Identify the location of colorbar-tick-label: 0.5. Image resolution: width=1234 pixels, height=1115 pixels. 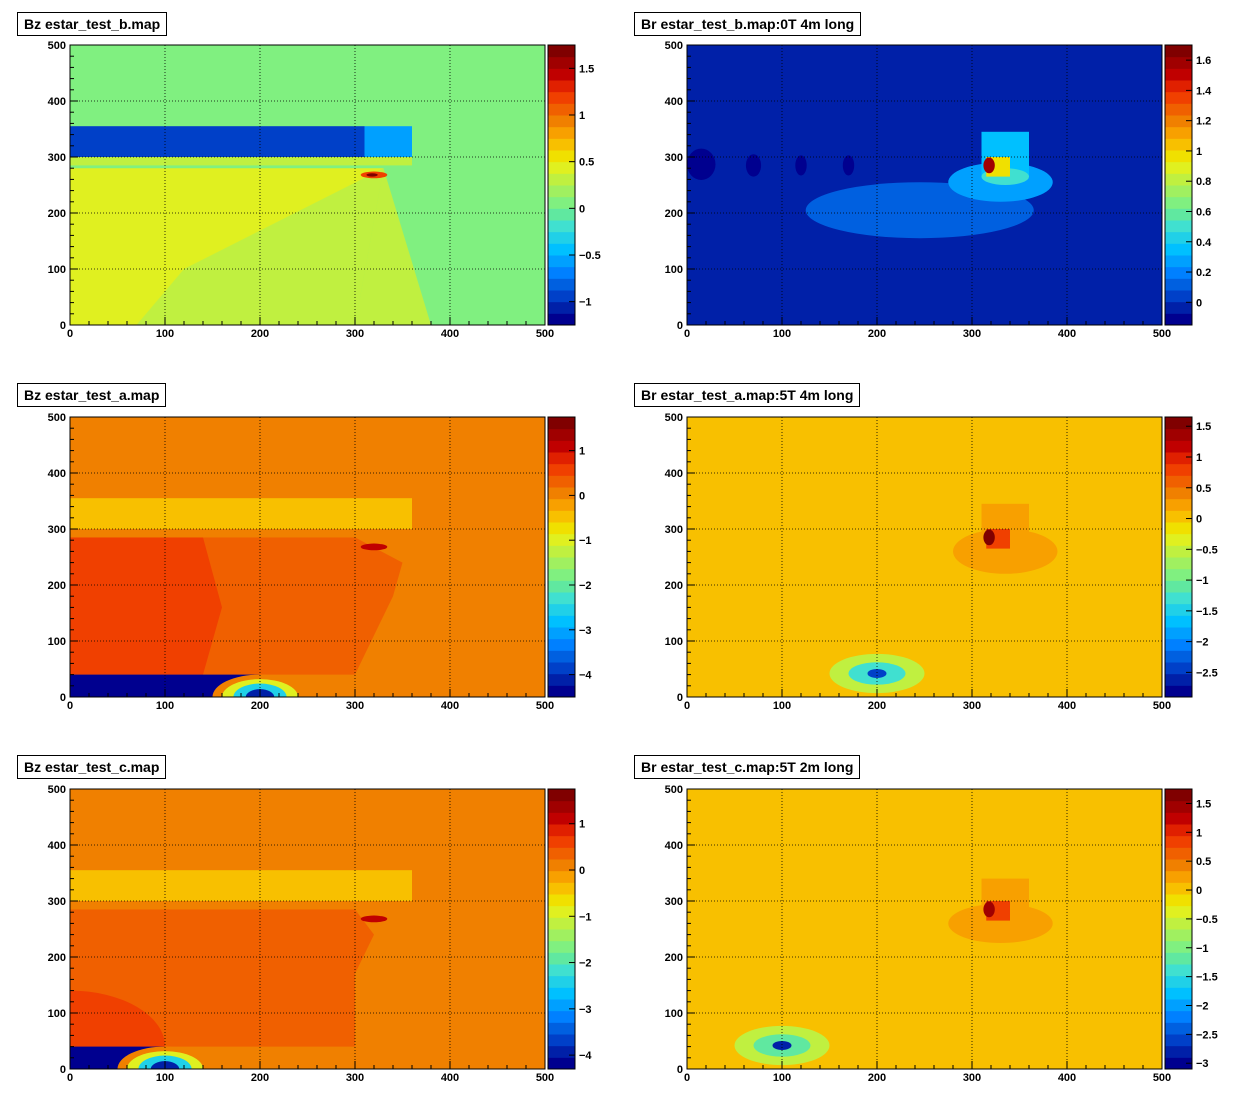
(1203, 862).